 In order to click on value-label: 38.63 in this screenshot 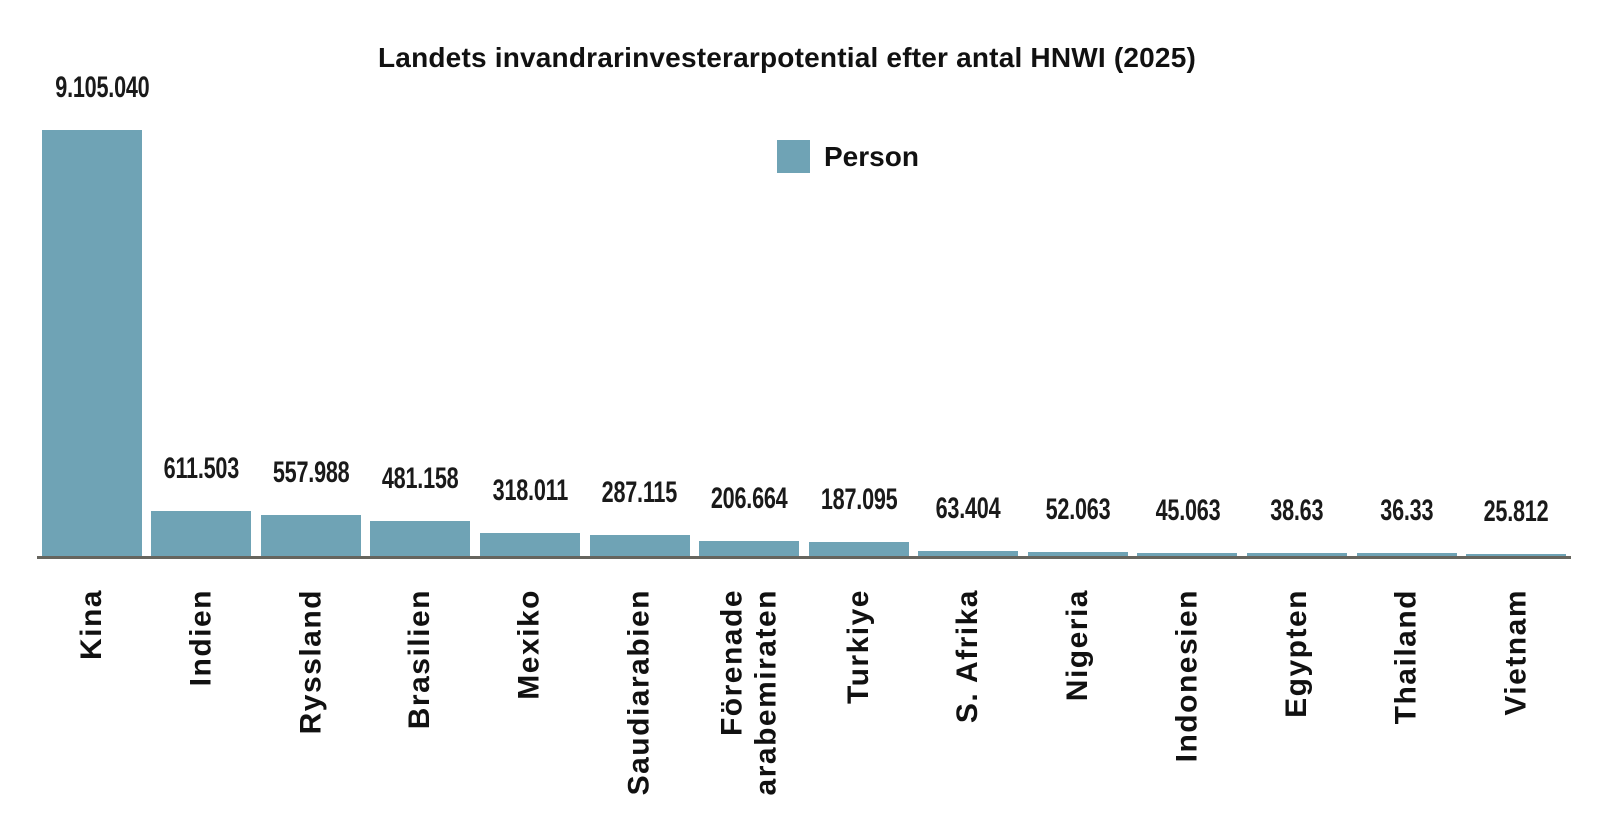, I will do `click(1297, 511)`.